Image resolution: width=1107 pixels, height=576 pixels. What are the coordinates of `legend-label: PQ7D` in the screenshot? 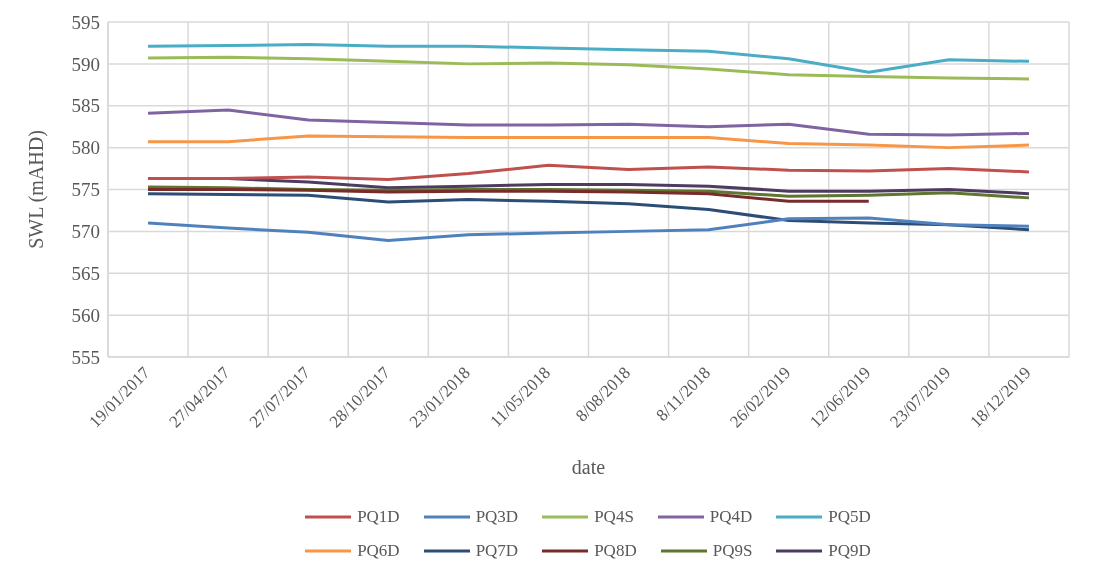 It's located at (496, 551).